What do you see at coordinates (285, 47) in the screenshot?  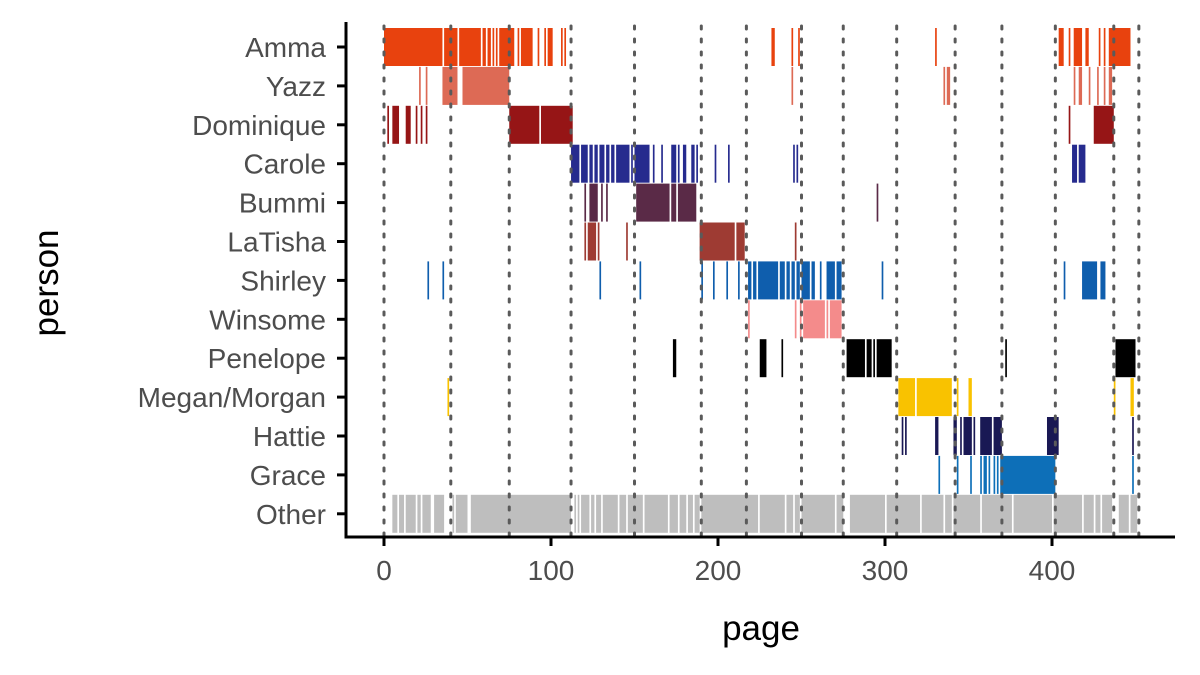 I see `y-tick-label: Amma` at bounding box center [285, 47].